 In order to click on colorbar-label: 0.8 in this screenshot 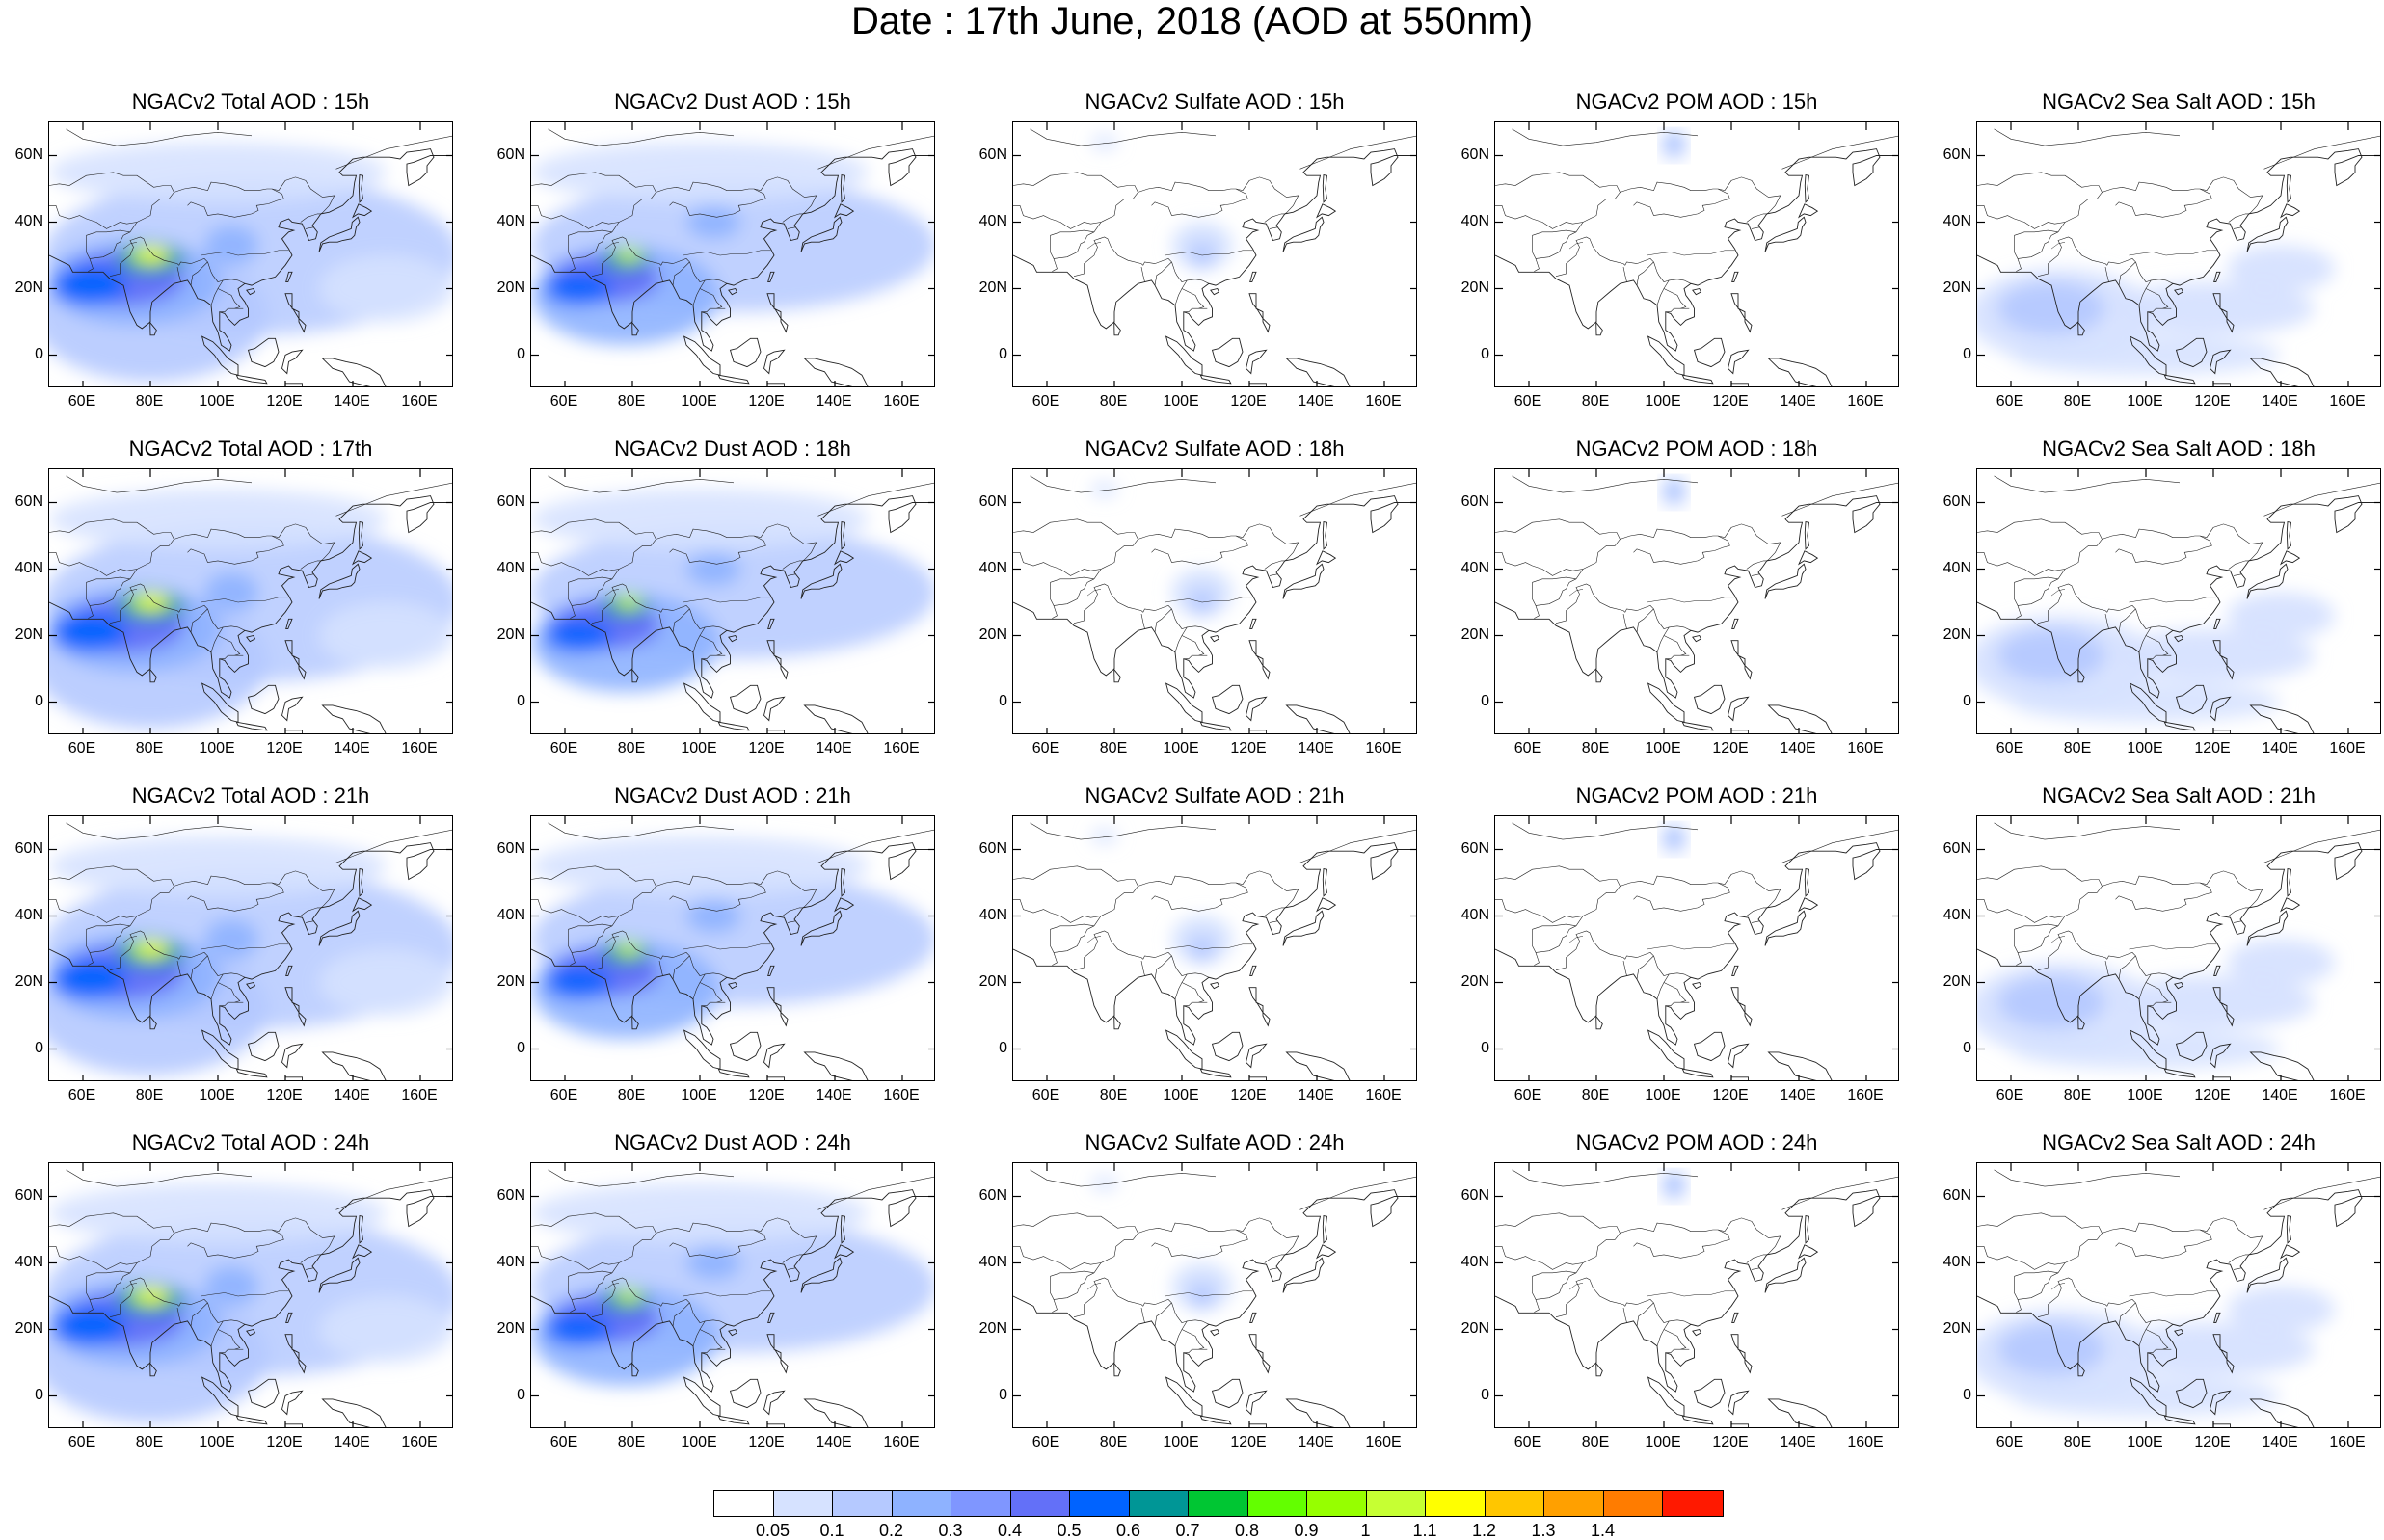, I will do `click(1247, 1530)`.